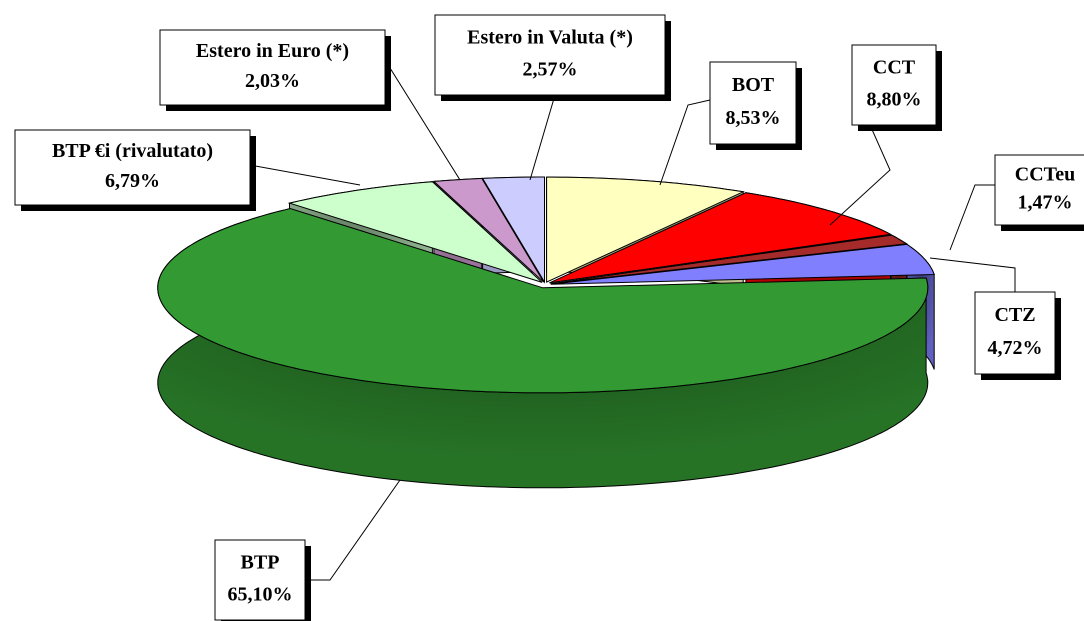 The height and width of the screenshot is (621, 1084). I want to click on label-value: 1,47%, so click(1045, 203).